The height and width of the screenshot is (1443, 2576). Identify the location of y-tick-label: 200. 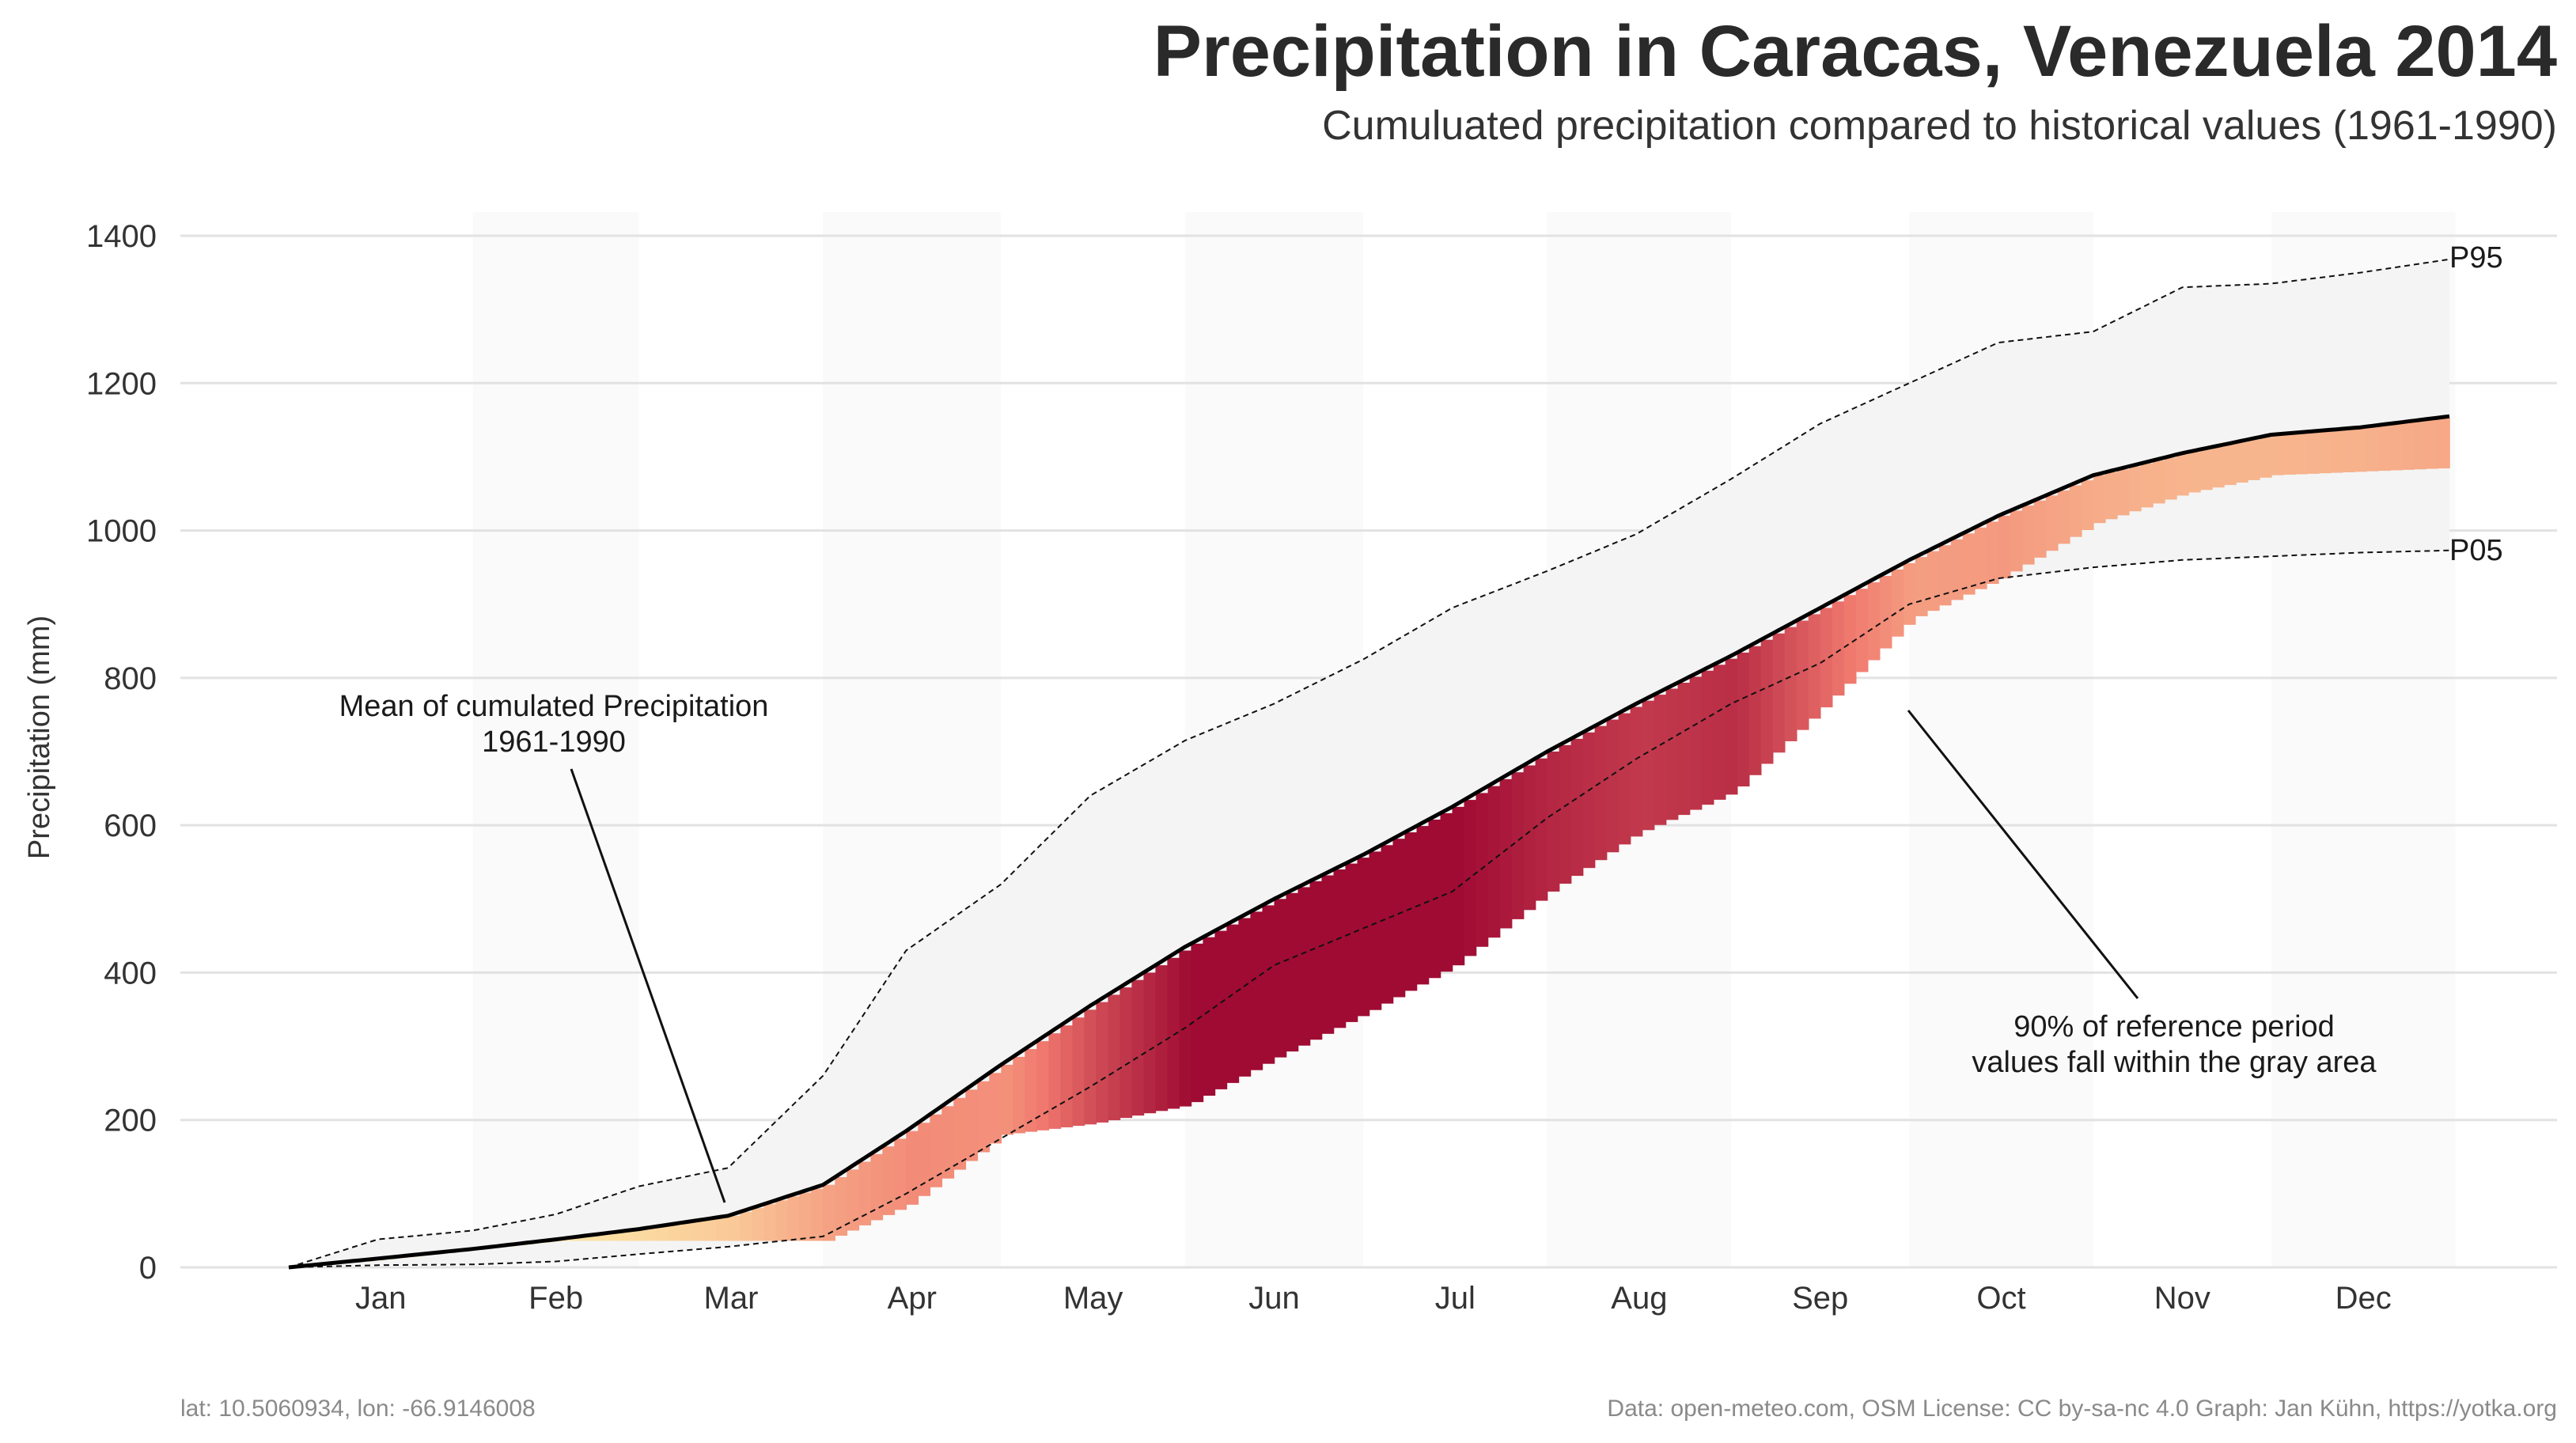
(130, 1121).